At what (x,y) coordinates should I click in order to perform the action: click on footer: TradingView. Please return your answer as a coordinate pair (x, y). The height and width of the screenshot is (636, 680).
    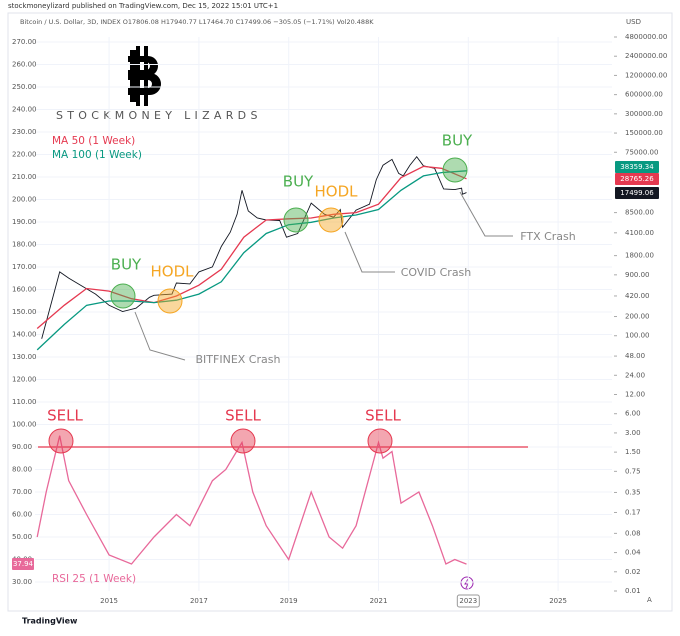
    Looking at the image, I should click on (50, 621).